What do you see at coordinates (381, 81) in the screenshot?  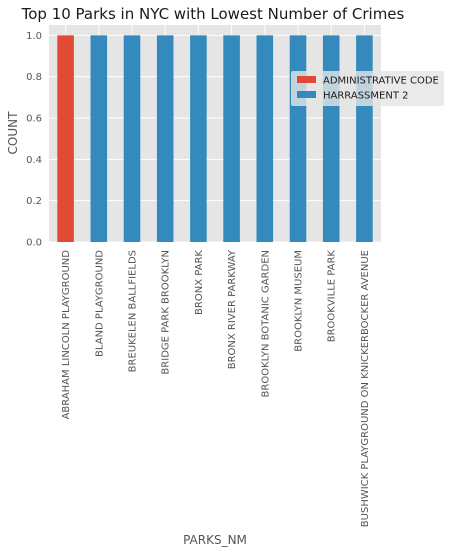 I see `legend-label: ADMINISTRATIVE CODE` at bounding box center [381, 81].